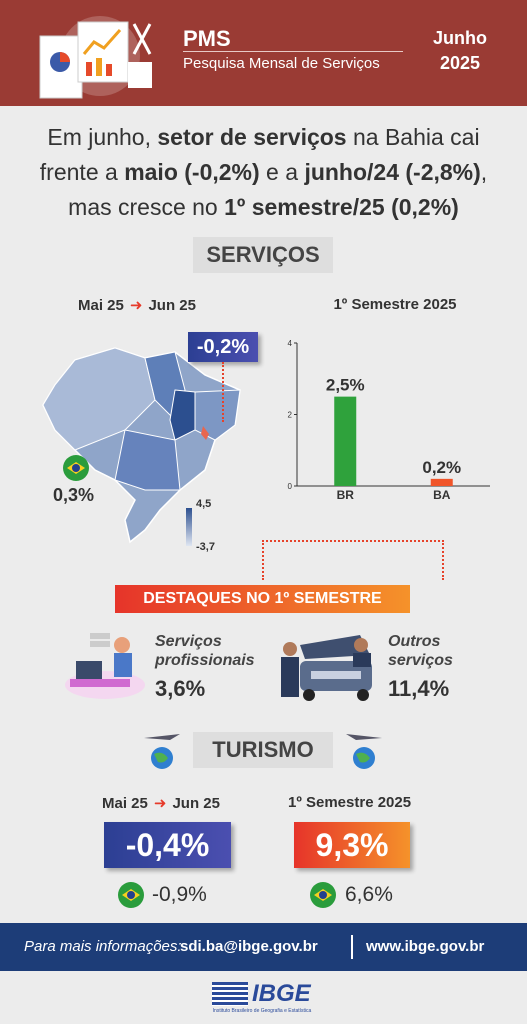  I want to click on ba-change: -0,2%, so click(223, 347).